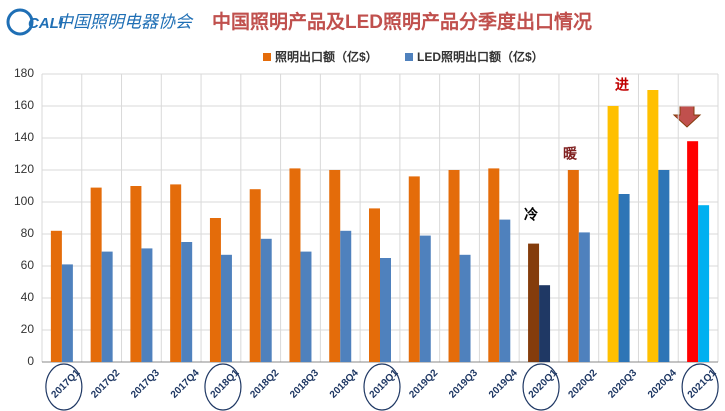 The height and width of the screenshot is (411, 725). What do you see at coordinates (582, 383) in the screenshot?
I see `x-tick-label: 2020Q2` at bounding box center [582, 383].